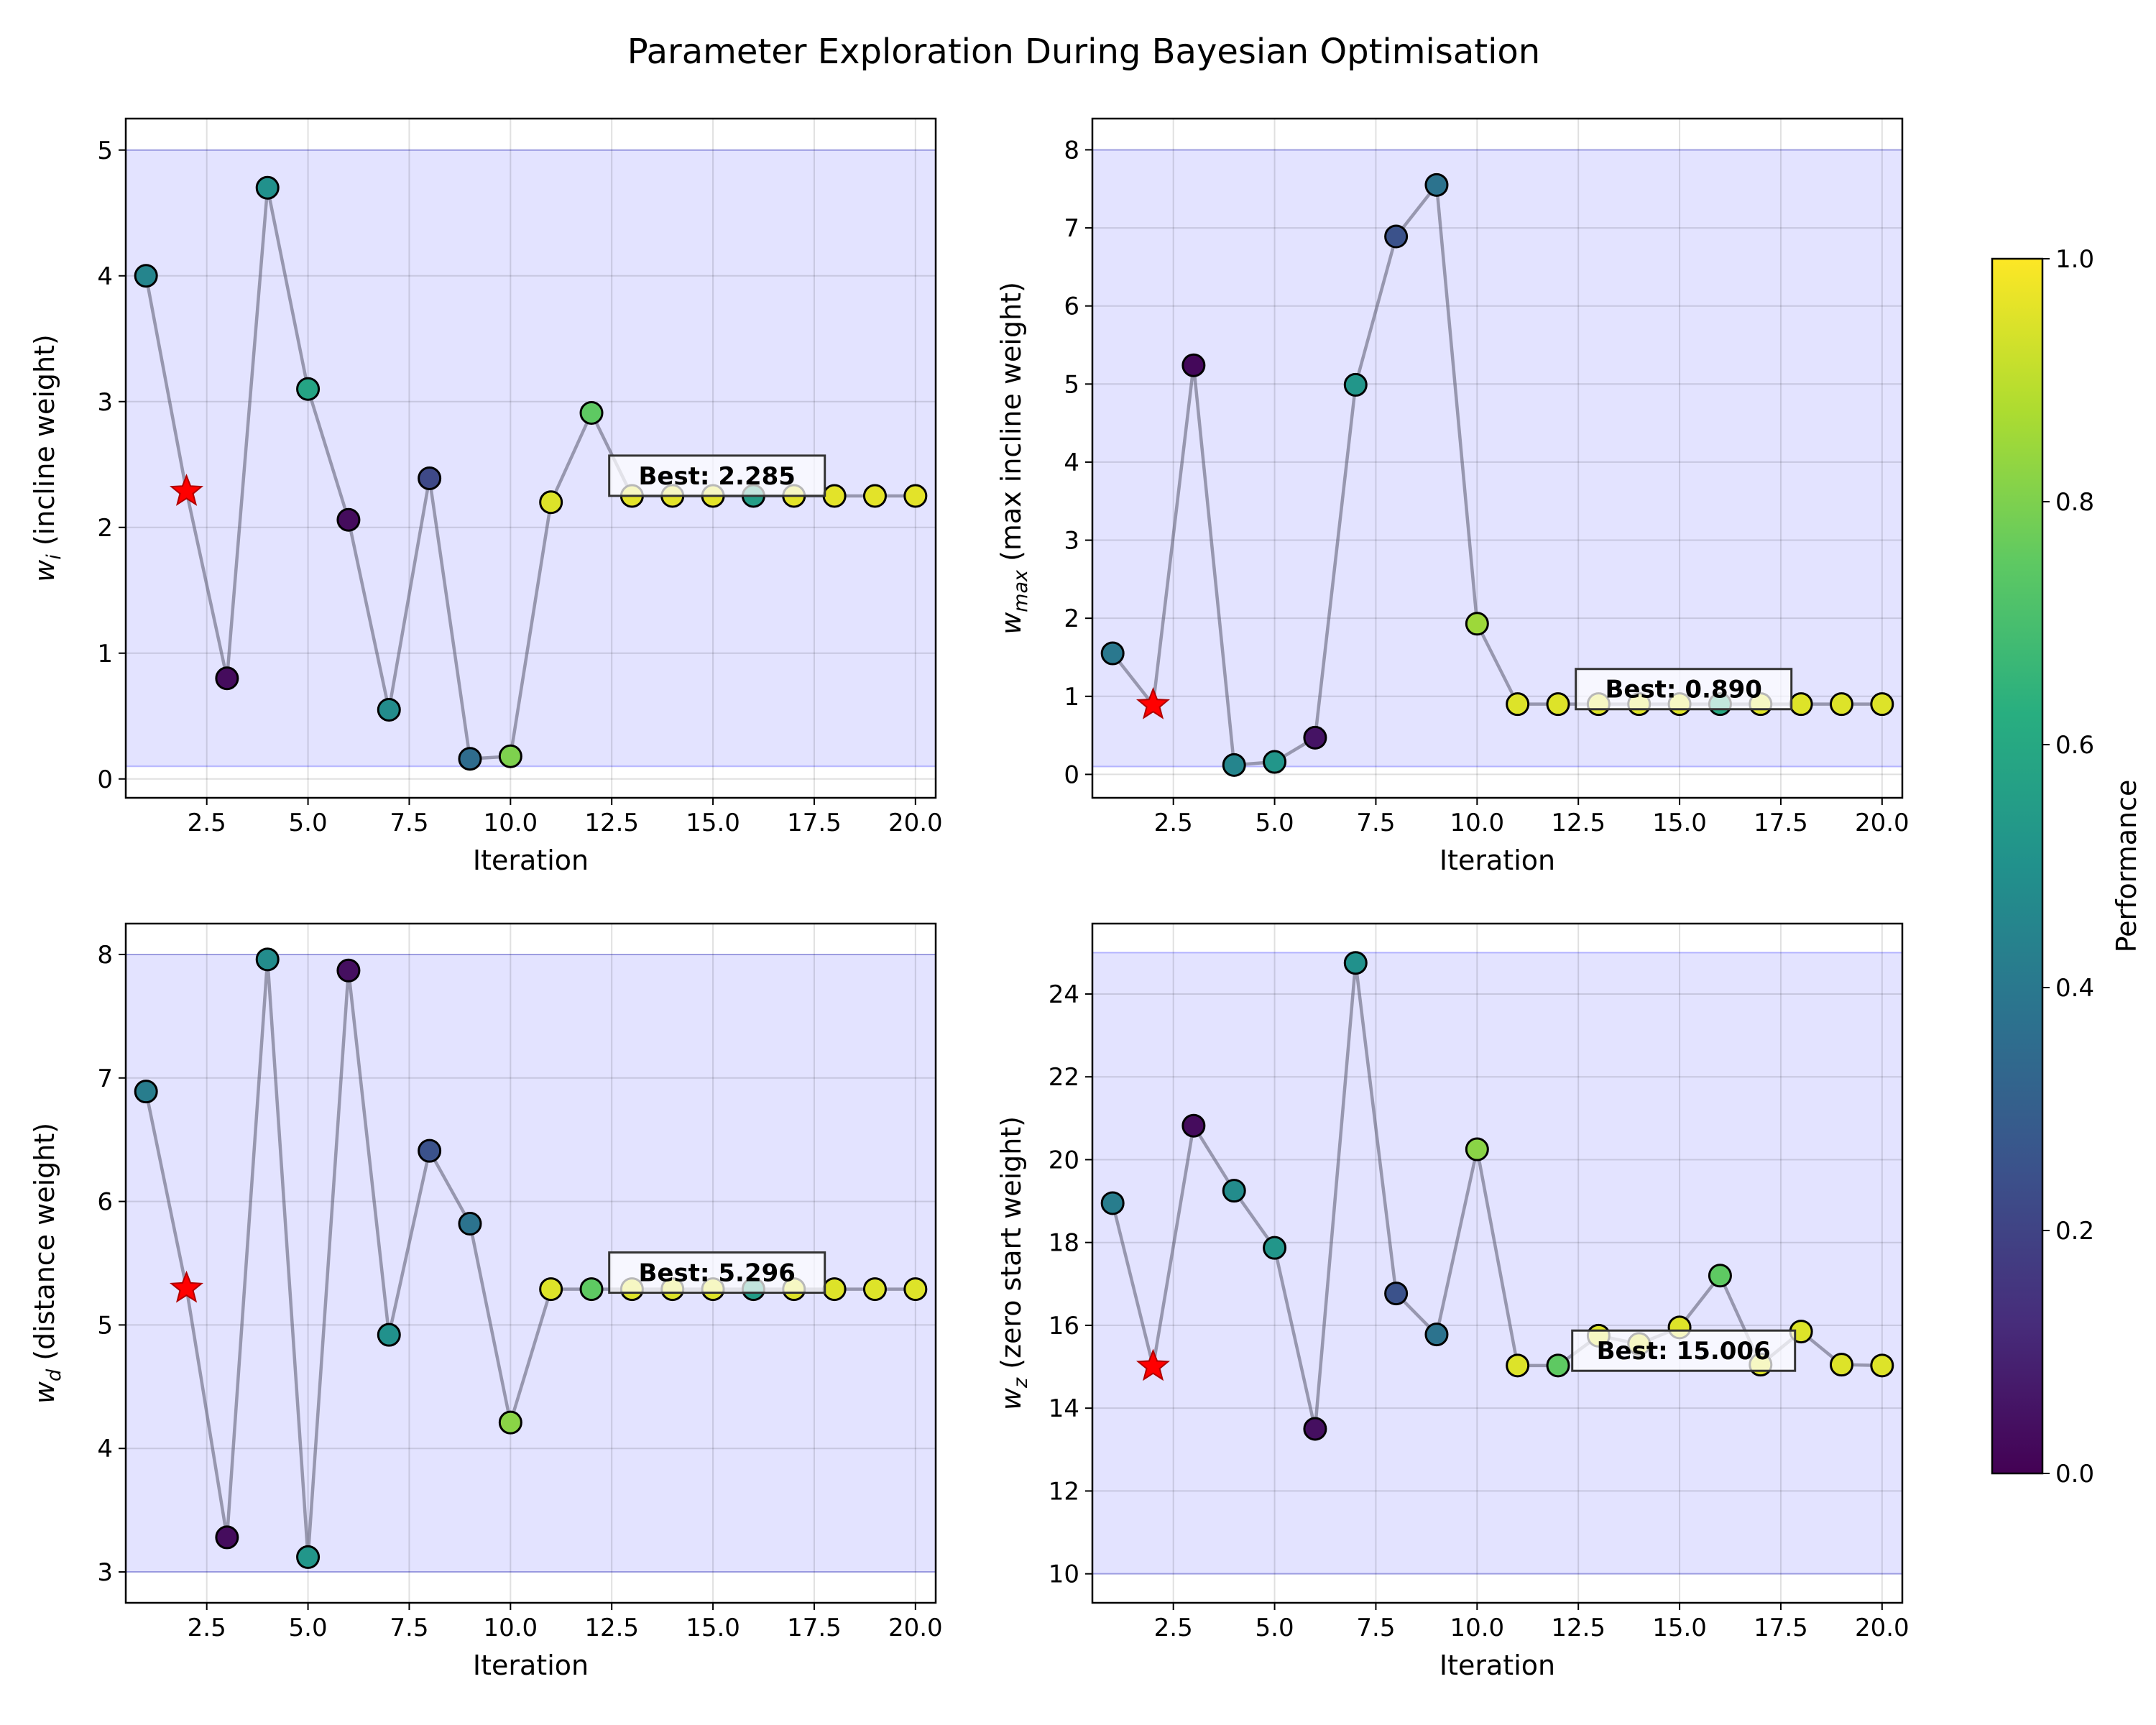 This screenshot has height=1725, width=2156. What do you see at coordinates (1014, 458) in the screenshot?
I see `y-axis-label: wmax (max incline weight)` at bounding box center [1014, 458].